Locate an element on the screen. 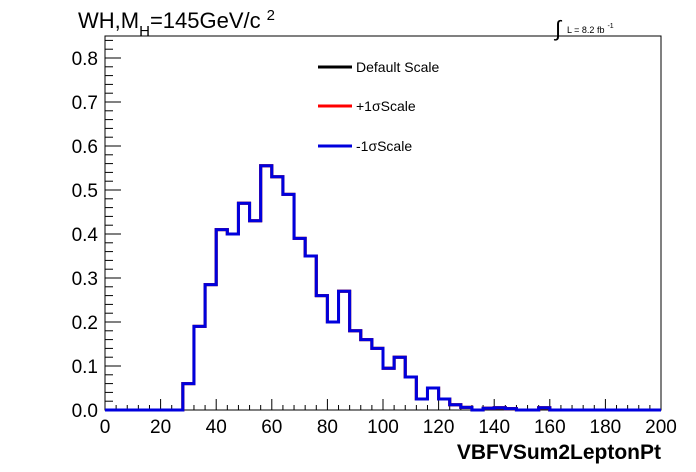 This screenshot has height=472, width=696. chart-title: WH,MH=145GeV/c 2 is located at coordinates (176, 23).